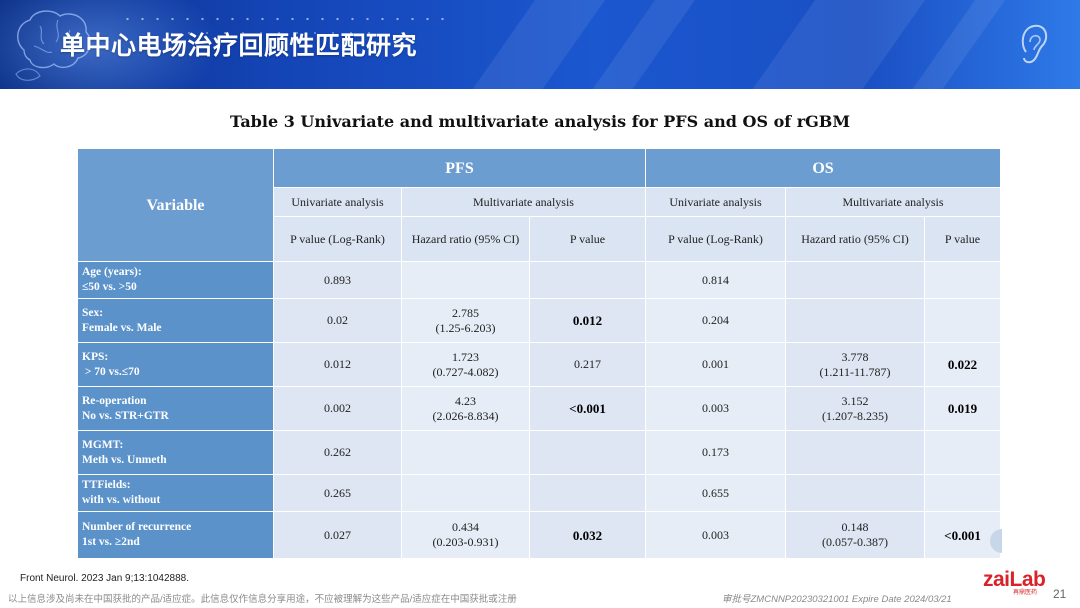 This screenshot has height=608, width=1080. Describe the element at coordinates (175, 280) in the screenshot. I see `row-label: Age (years): ≤50 vs. >50` at that location.